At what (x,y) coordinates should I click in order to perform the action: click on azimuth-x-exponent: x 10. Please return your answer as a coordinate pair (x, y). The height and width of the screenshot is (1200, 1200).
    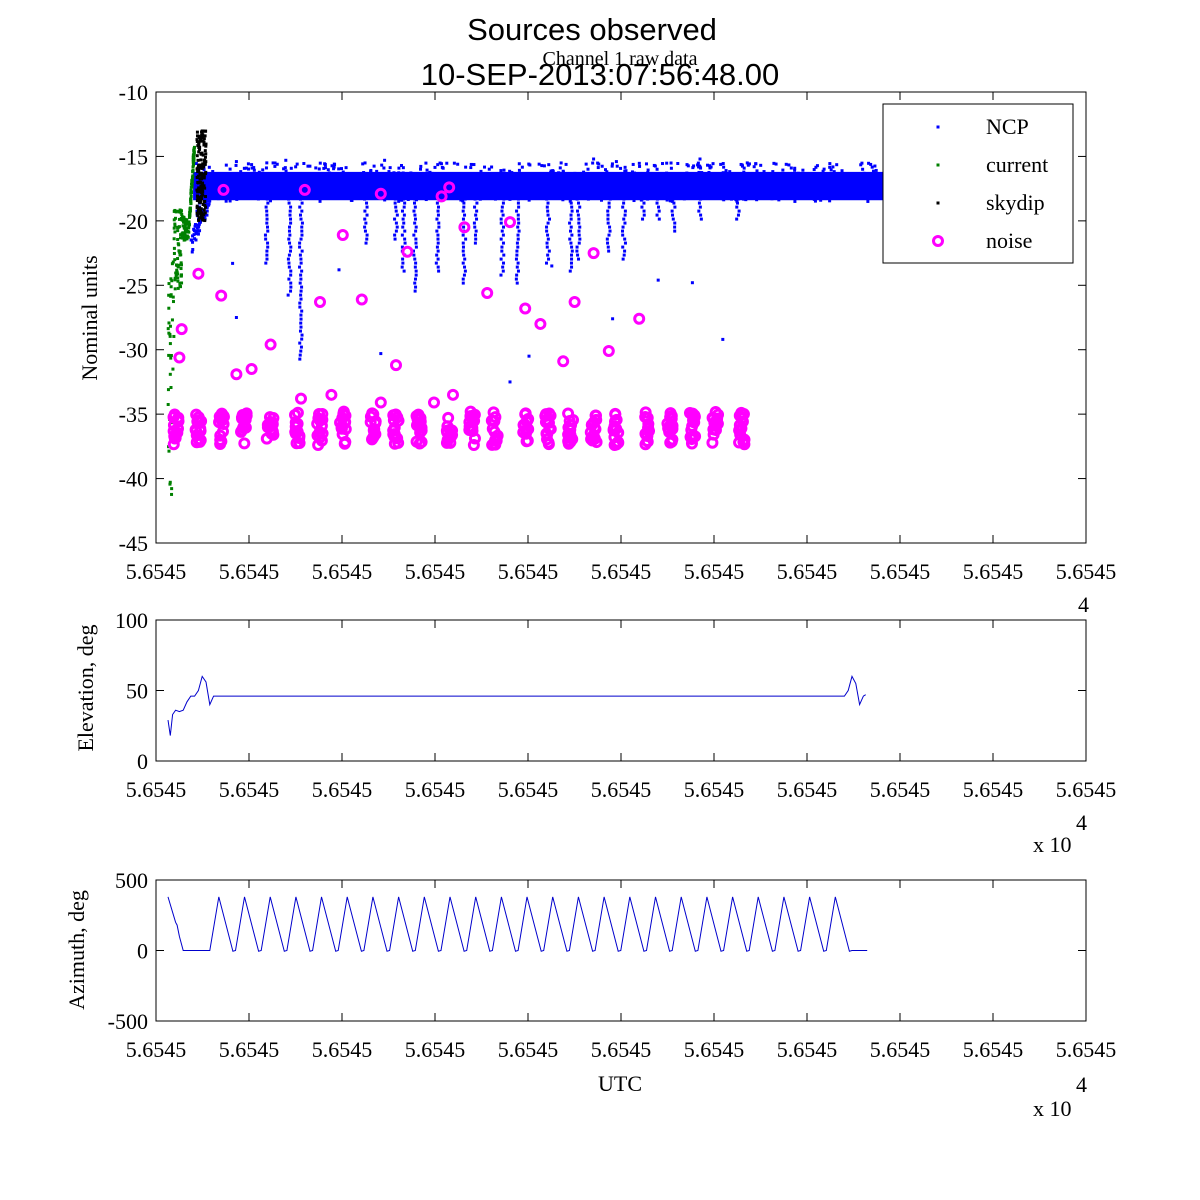
    Looking at the image, I should click on (1052, 1108).